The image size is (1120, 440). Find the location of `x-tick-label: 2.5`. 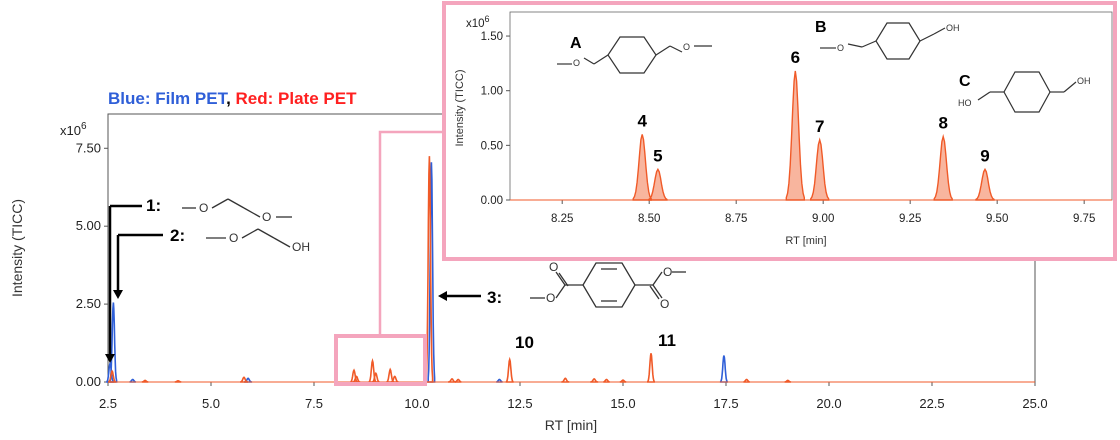

x-tick-label: 2.5 is located at coordinates (108, 403).